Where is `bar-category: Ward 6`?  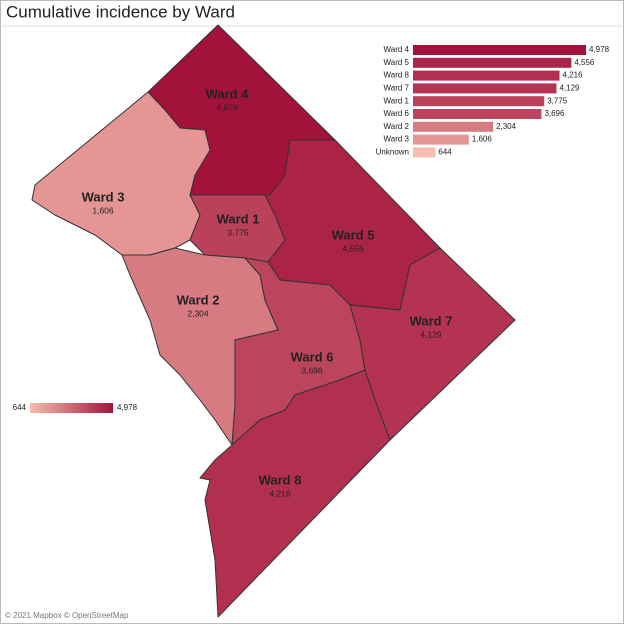
bar-category: Ward 6 is located at coordinates (397, 113).